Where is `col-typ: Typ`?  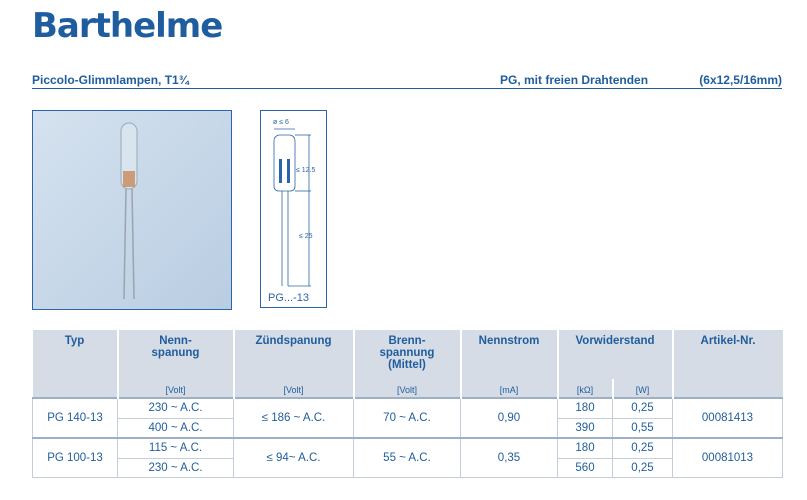 col-typ: Typ is located at coordinates (75, 364).